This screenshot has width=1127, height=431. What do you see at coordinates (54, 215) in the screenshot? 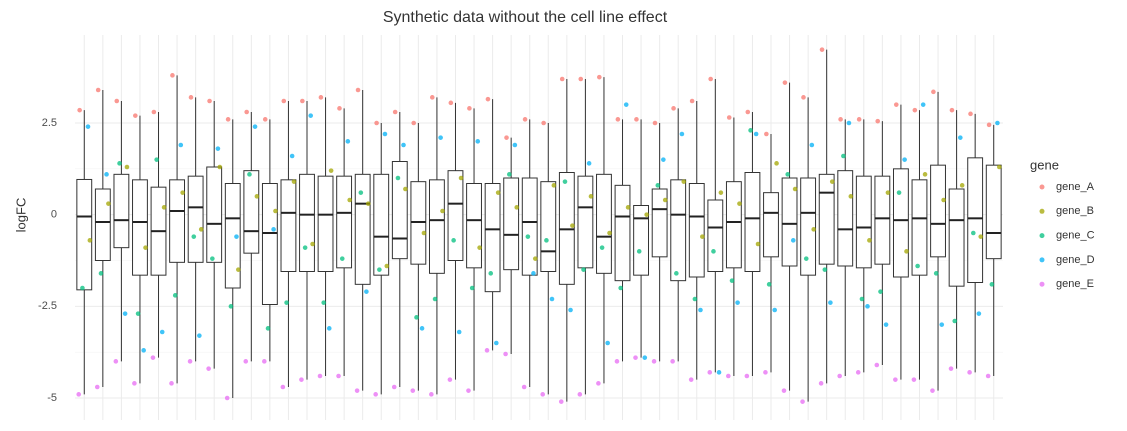
I see `y-tick-label: 0` at bounding box center [54, 215].